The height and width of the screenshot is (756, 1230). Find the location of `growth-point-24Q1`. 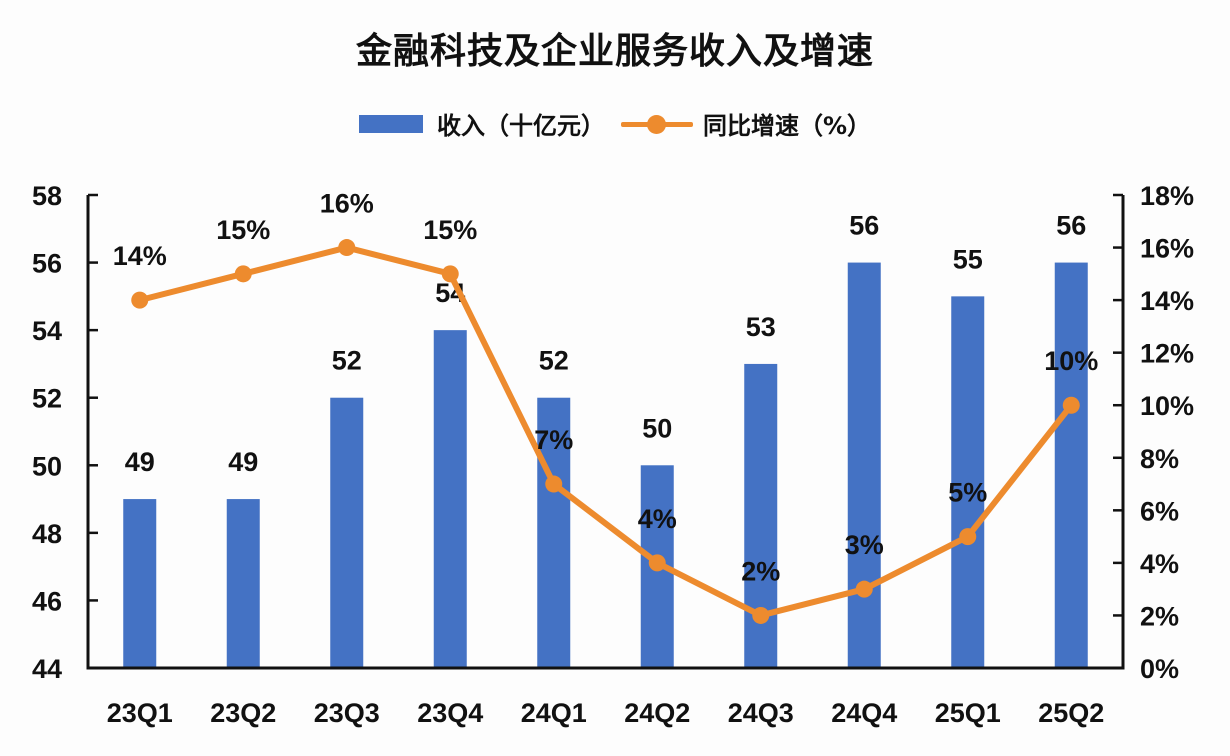

growth-point-24Q1 is located at coordinates (554, 484).